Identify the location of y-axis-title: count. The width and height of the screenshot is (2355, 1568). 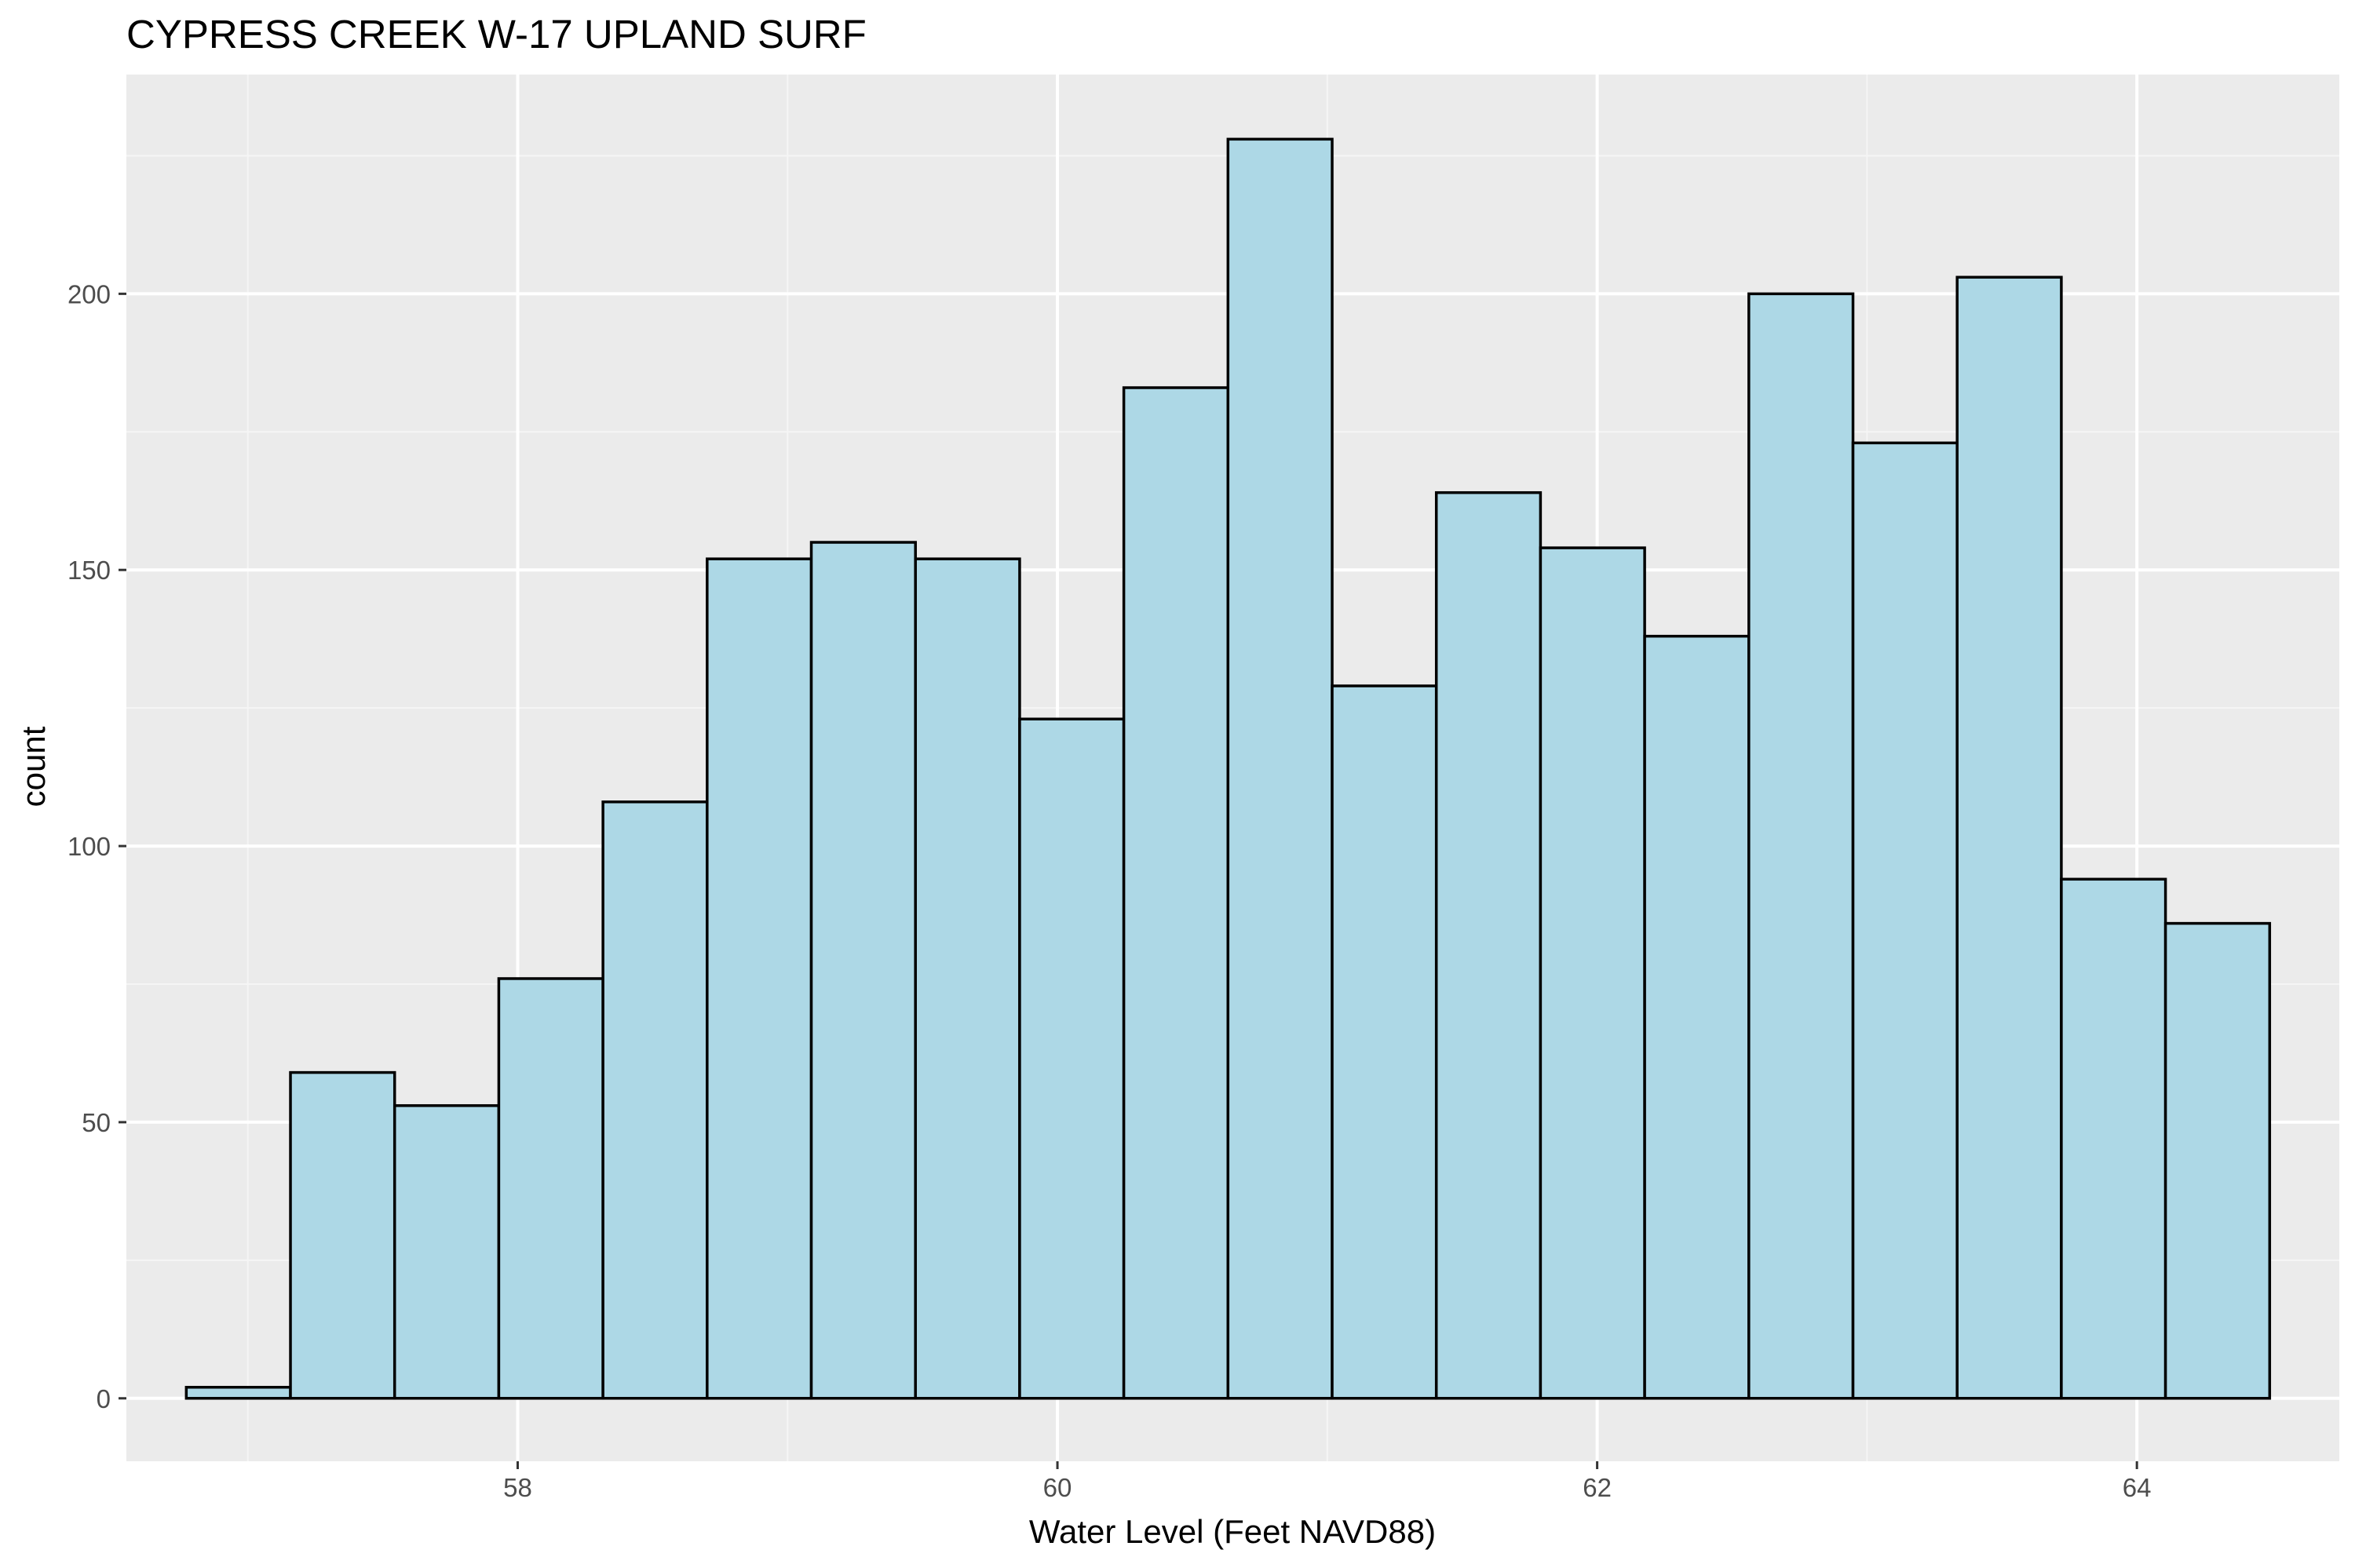
(33, 766).